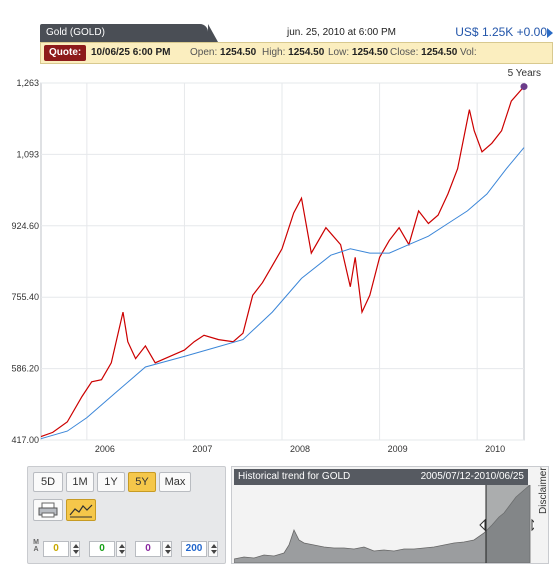  I want to click on historical-sparkline, so click(384, 524).